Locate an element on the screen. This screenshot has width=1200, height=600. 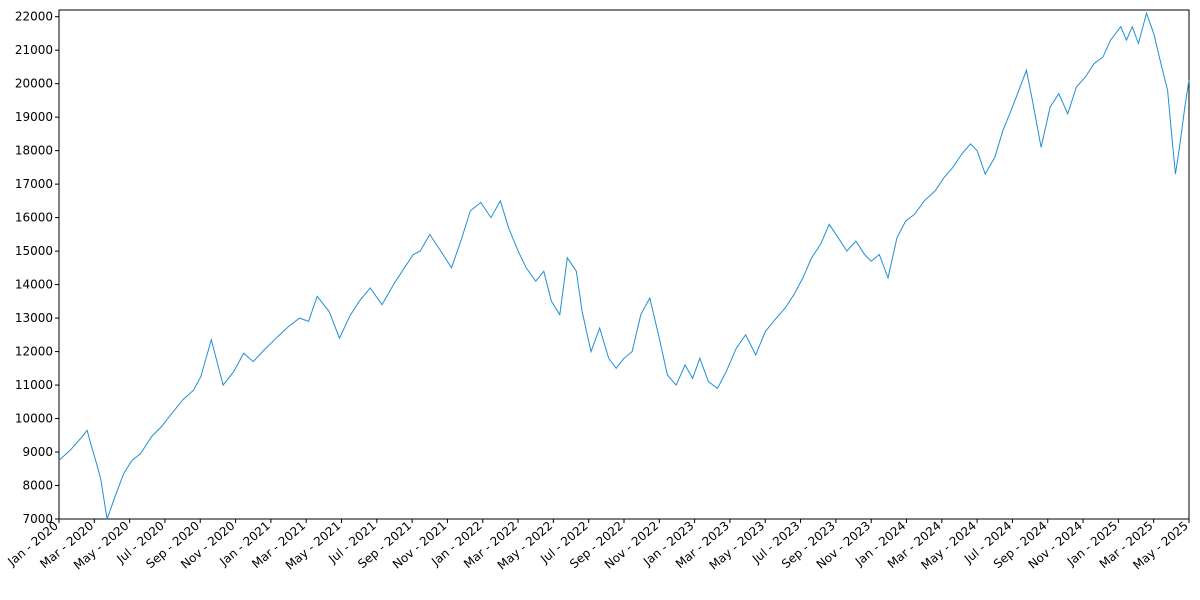
y-tick-label: 8000 is located at coordinates (37, 486).